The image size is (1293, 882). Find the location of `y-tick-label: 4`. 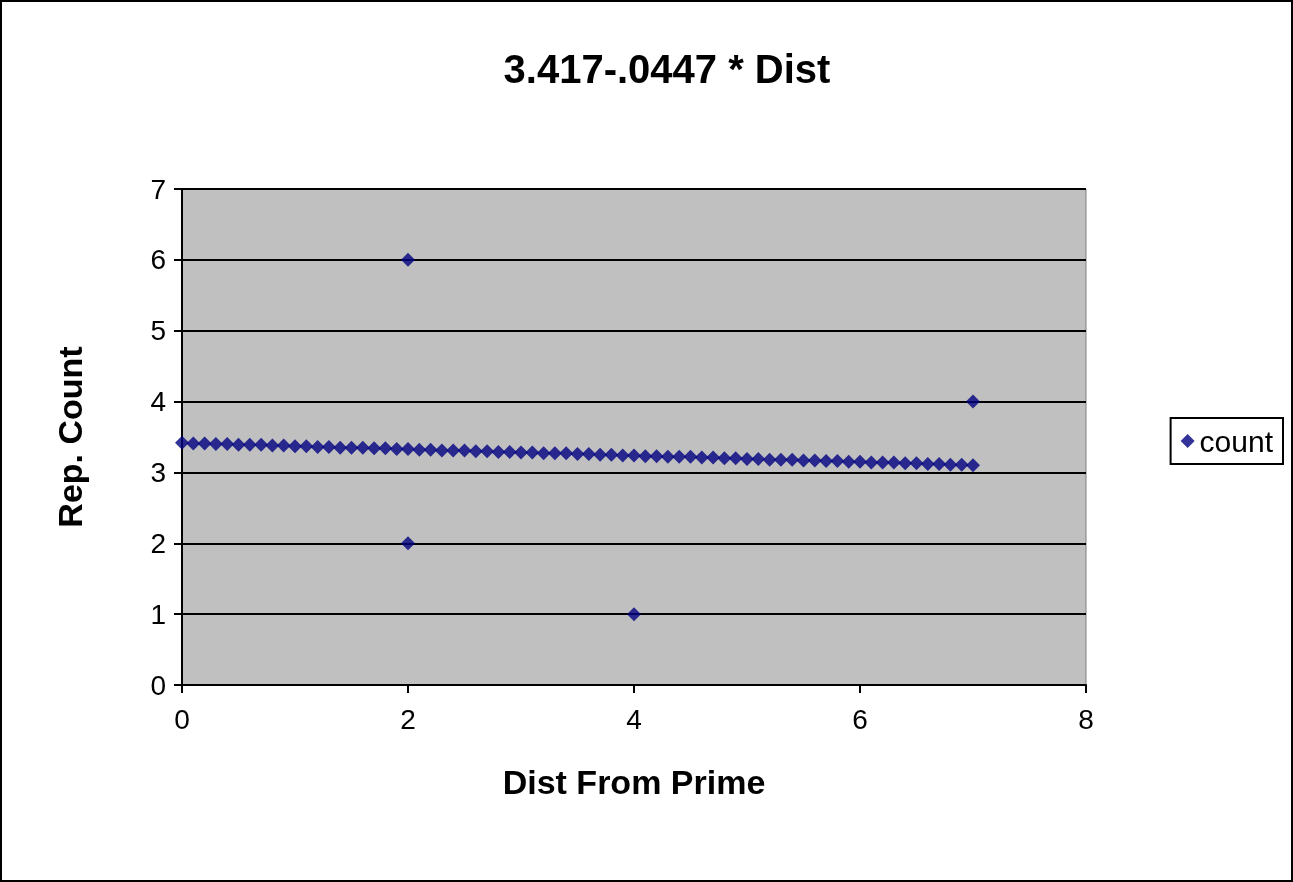

y-tick-label: 4 is located at coordinates (158, 402).